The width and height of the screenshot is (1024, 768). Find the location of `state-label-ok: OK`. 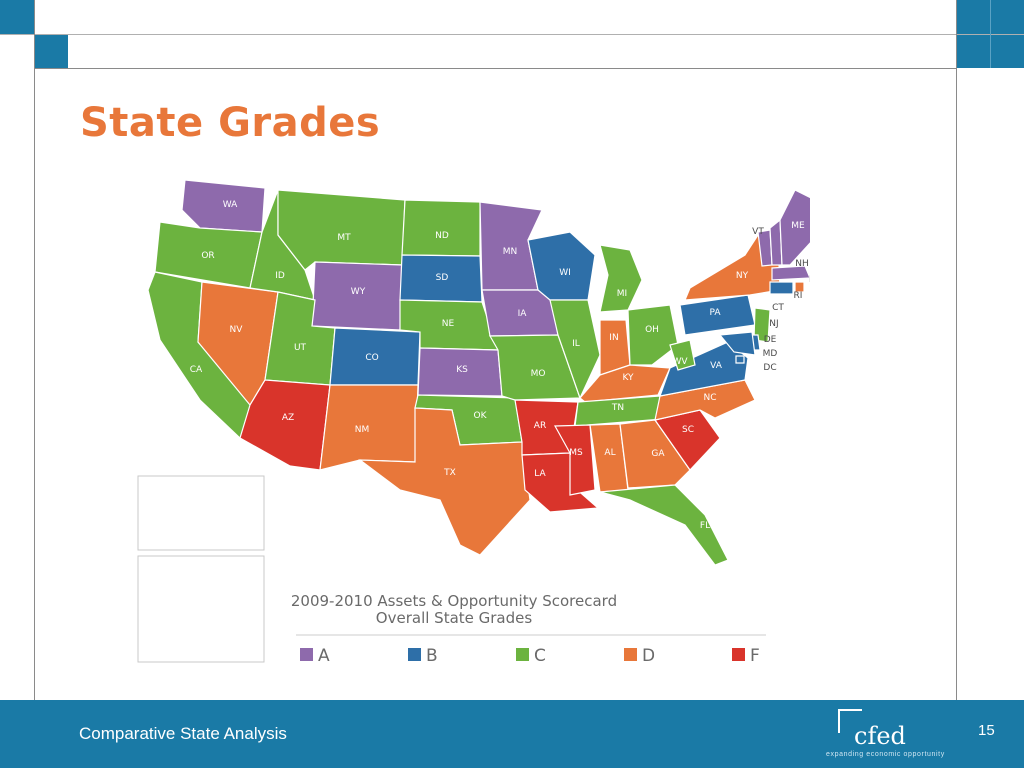

state-label-ok: OK is located at coordinates (481, 416).